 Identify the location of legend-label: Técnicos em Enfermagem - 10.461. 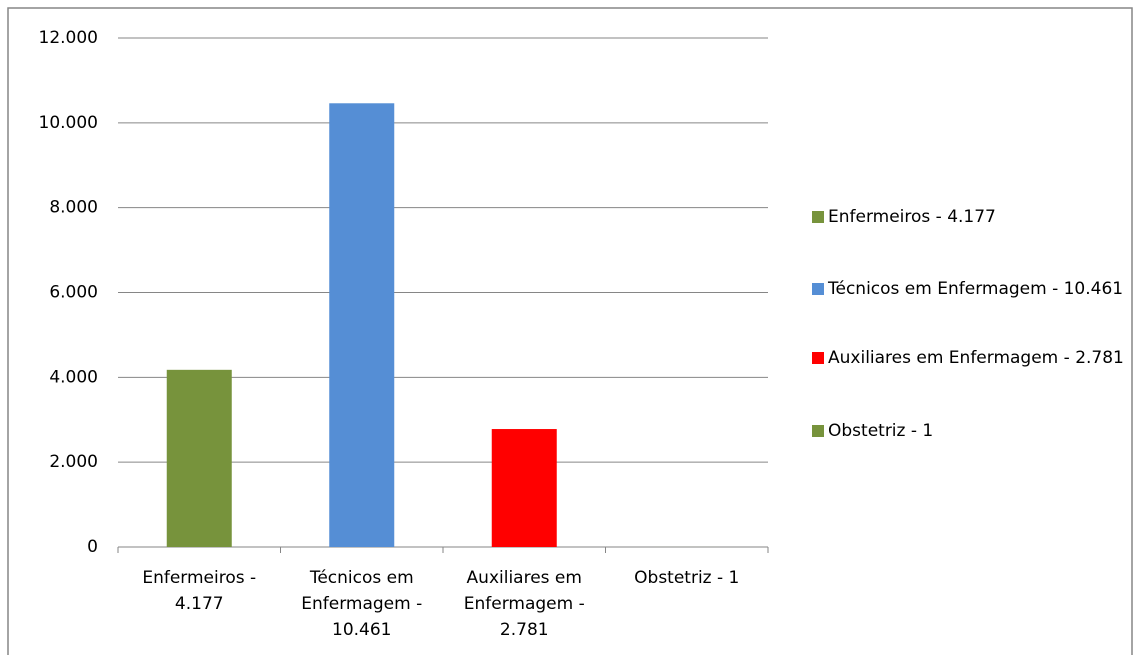
(976, 289).